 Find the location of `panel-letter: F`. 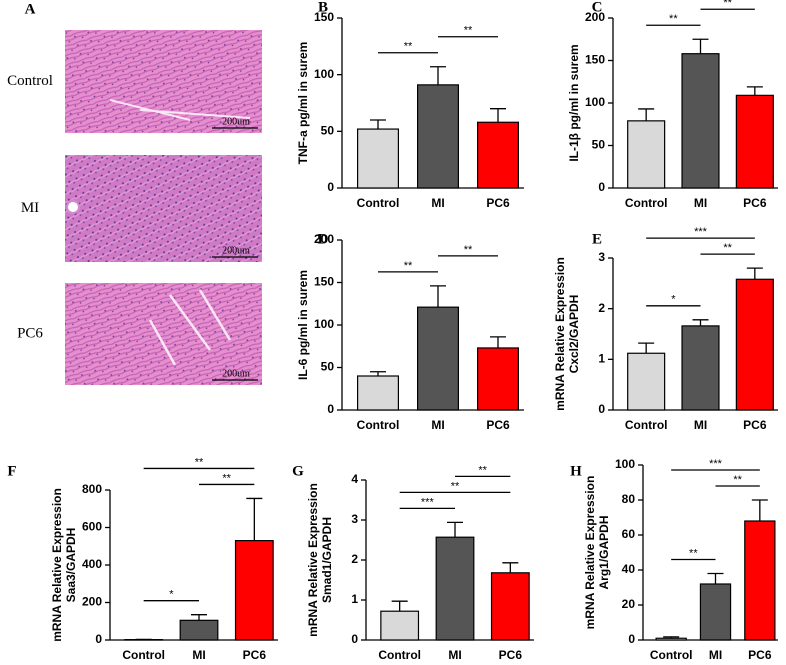

panel-letter: F is located at coordinates (11, 471).